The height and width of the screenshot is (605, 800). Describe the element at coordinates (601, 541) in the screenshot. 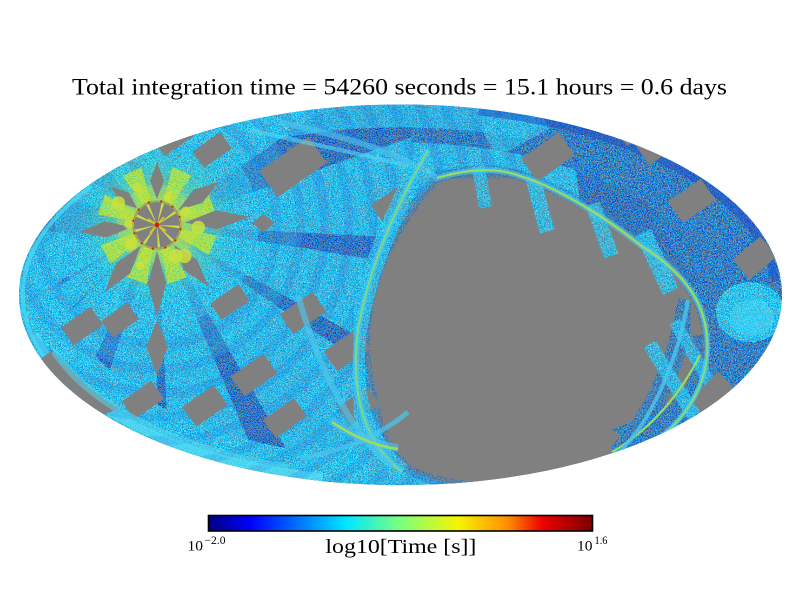

I see `svg-text: 1.6` at that location.